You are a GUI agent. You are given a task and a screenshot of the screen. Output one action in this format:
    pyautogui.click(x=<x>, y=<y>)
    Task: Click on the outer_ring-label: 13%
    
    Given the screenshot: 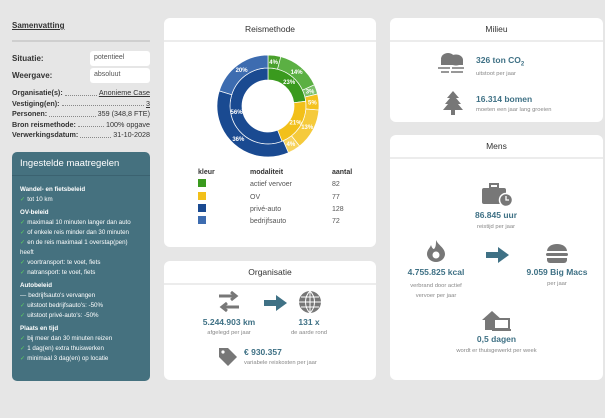 What is the action you would take?
    pyautogui.click(x=307, y=128)
    